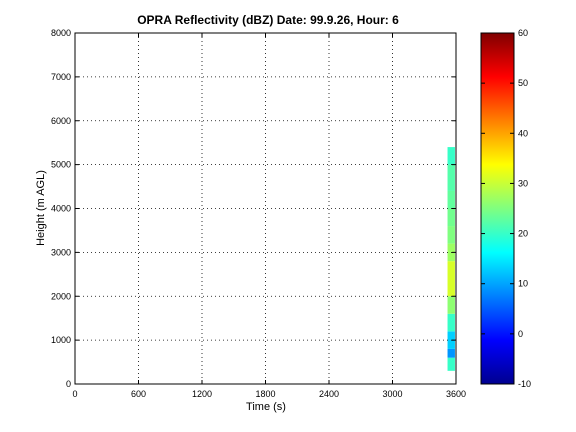  I want to click on y-tick-label: 7000, so click(61, 77).